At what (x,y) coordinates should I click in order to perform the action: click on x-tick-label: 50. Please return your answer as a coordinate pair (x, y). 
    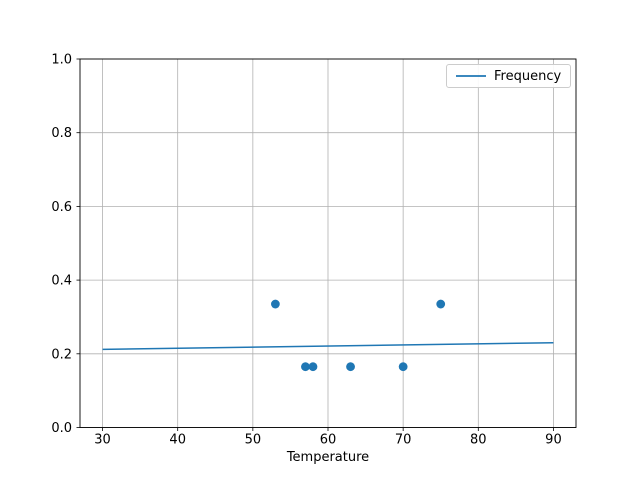
    Looking at the image, I should click on (253, 440).